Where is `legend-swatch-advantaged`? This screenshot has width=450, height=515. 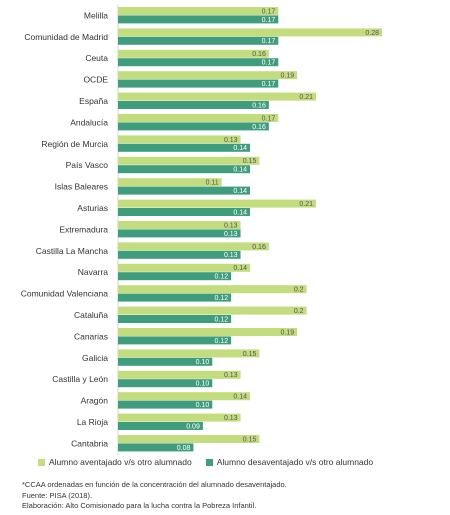 legend-swatch-advantaged is located at coordinates (41, 462).